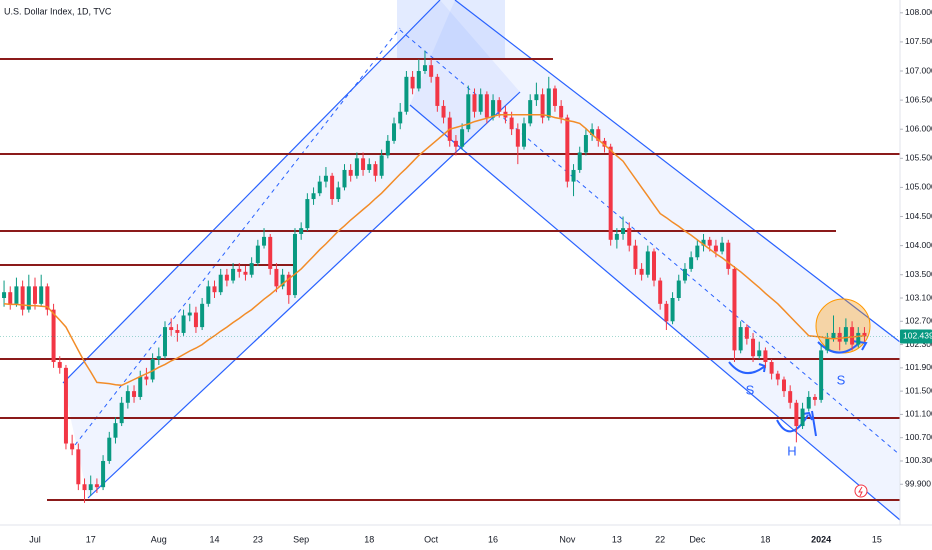 Image resolution: width=932 pixels, height=550 pixels. What do you see at coordinates (918, 367) in the screenshot?
I see `y-tick-label: 101.900` at bounding box center [918, 367].